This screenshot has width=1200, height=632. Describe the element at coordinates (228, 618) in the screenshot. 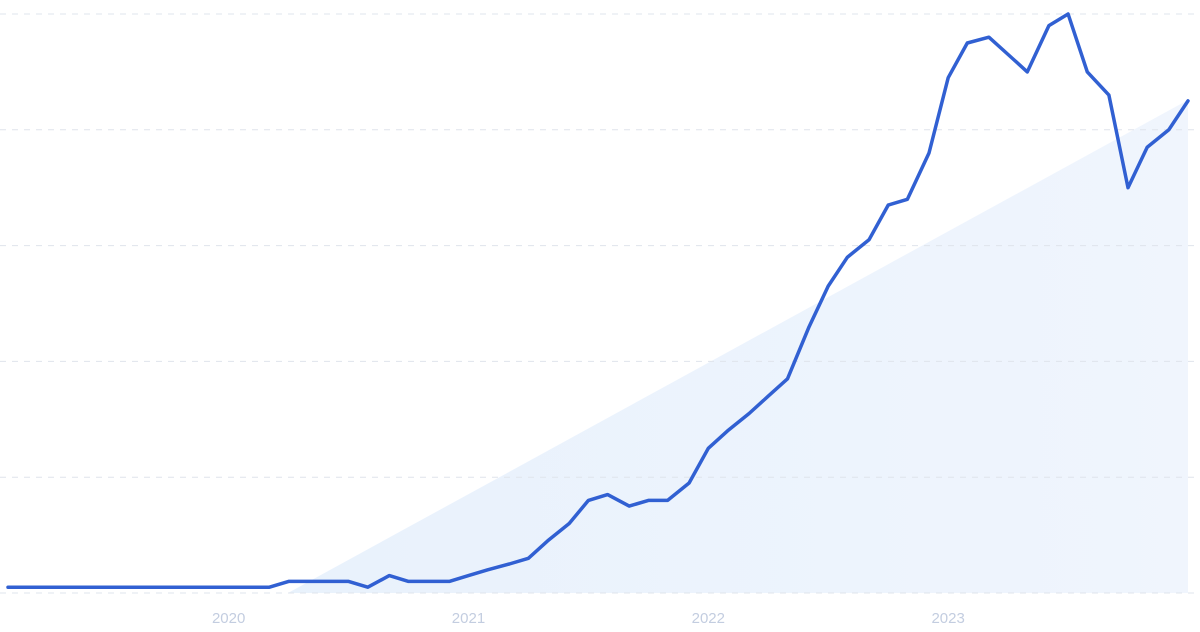

I see `x-tick-label: 2020` at that location.